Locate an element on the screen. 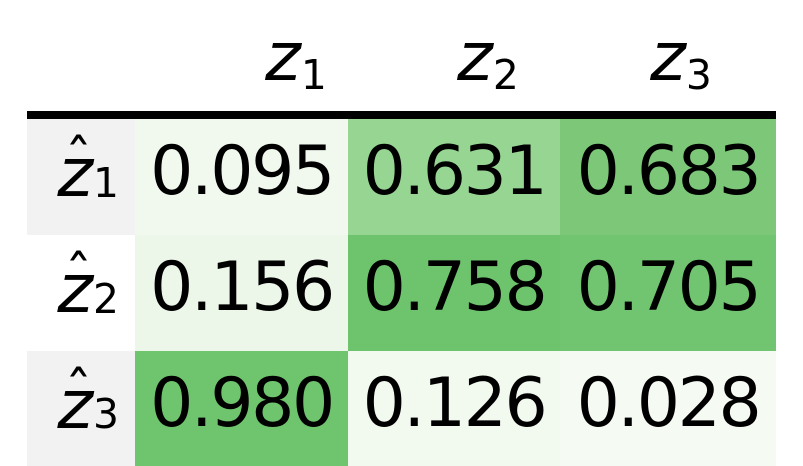 This screenshot has width=803, height=466. cell-r2c2: 0.758 is located at coordinates (454, 293).